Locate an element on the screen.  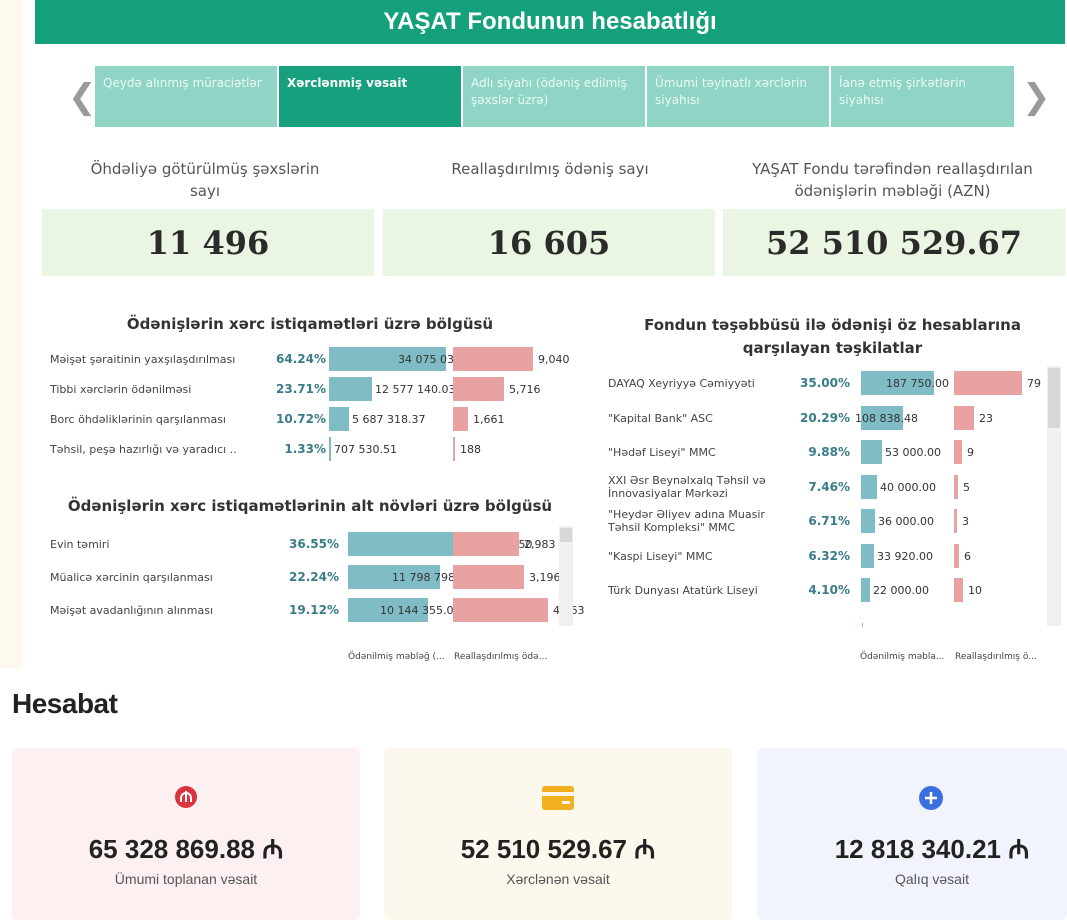
amount-label: 11 798 798.46 is located at coordinates (432, 577).